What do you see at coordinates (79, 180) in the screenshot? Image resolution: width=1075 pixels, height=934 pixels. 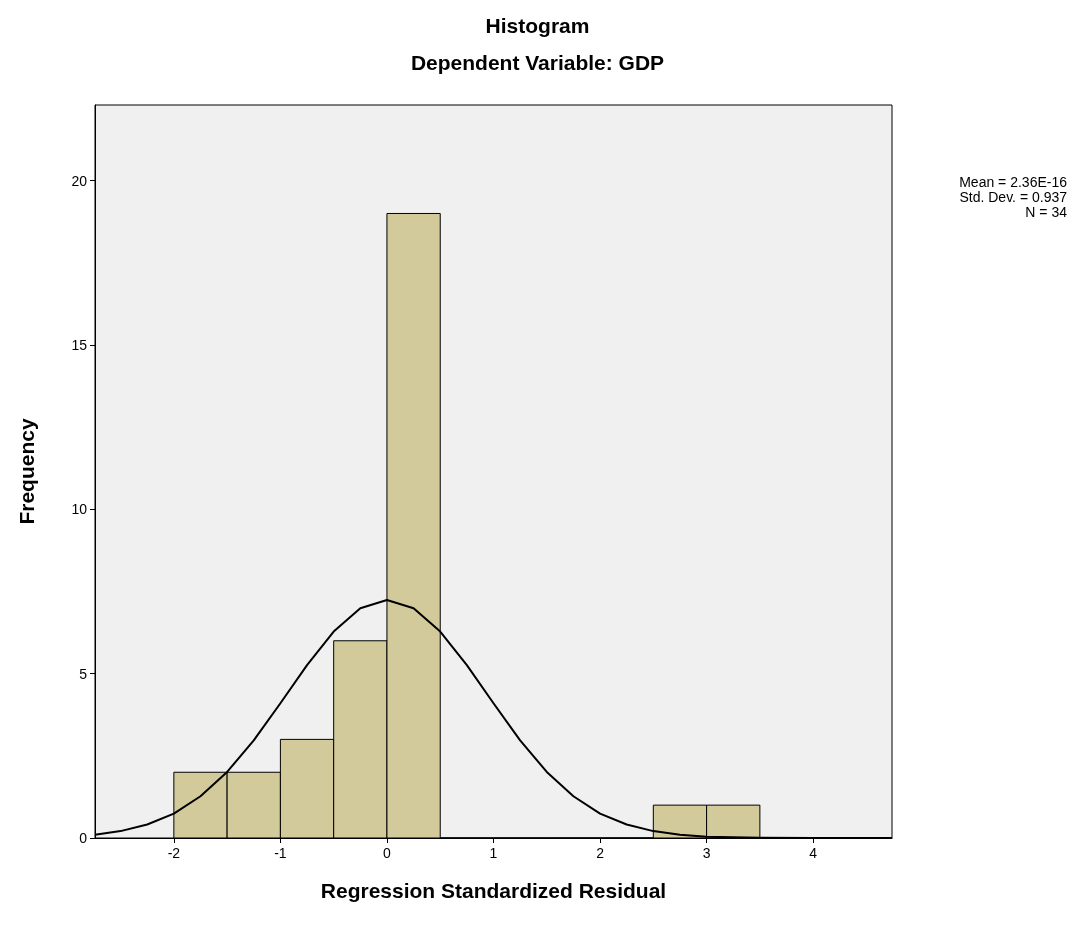 I see `y-tick-label: 20` at bounding box center [79, 180].